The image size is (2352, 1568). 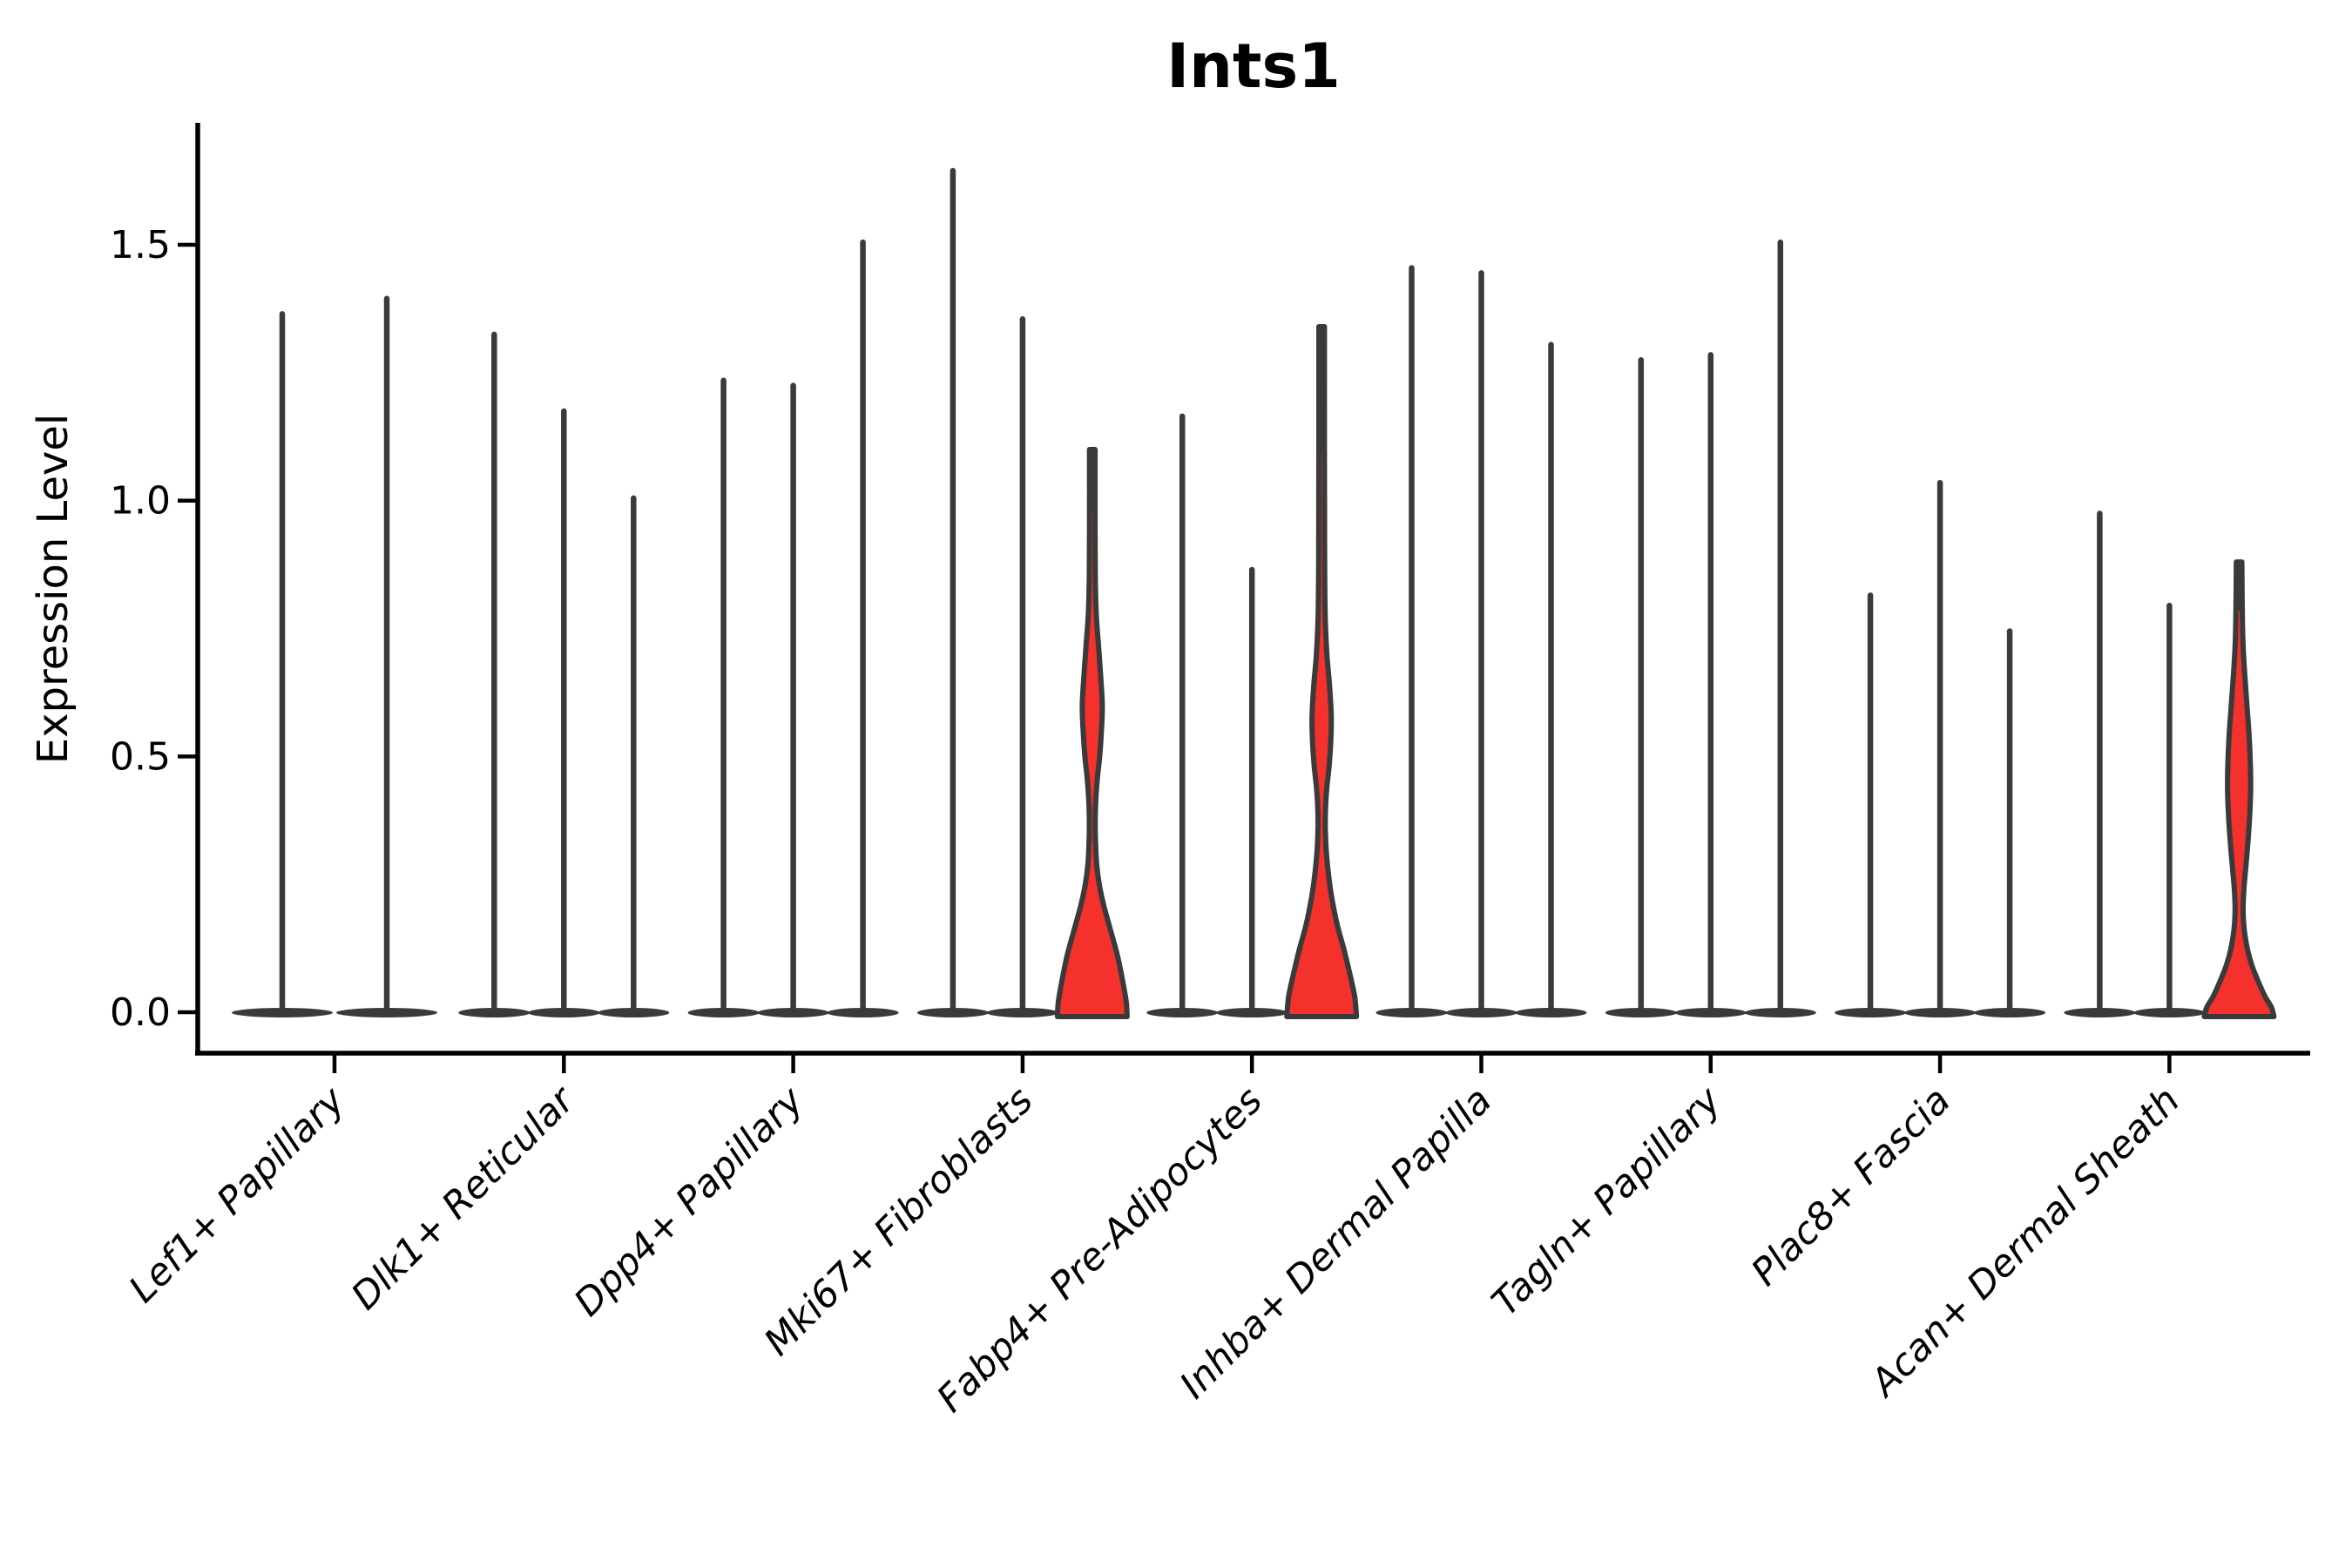 What do you see at coordinates (238, 1194) in the screenshot?
I see `x-tick-label: Lef1+ Papillary` at bounding box center [238, 1194].